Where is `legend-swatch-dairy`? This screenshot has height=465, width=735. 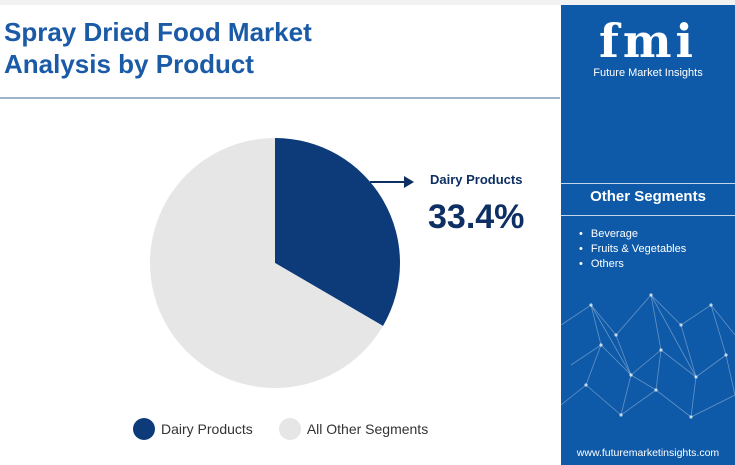
legend-swatch-dairy is located at coordinates (144, 429).